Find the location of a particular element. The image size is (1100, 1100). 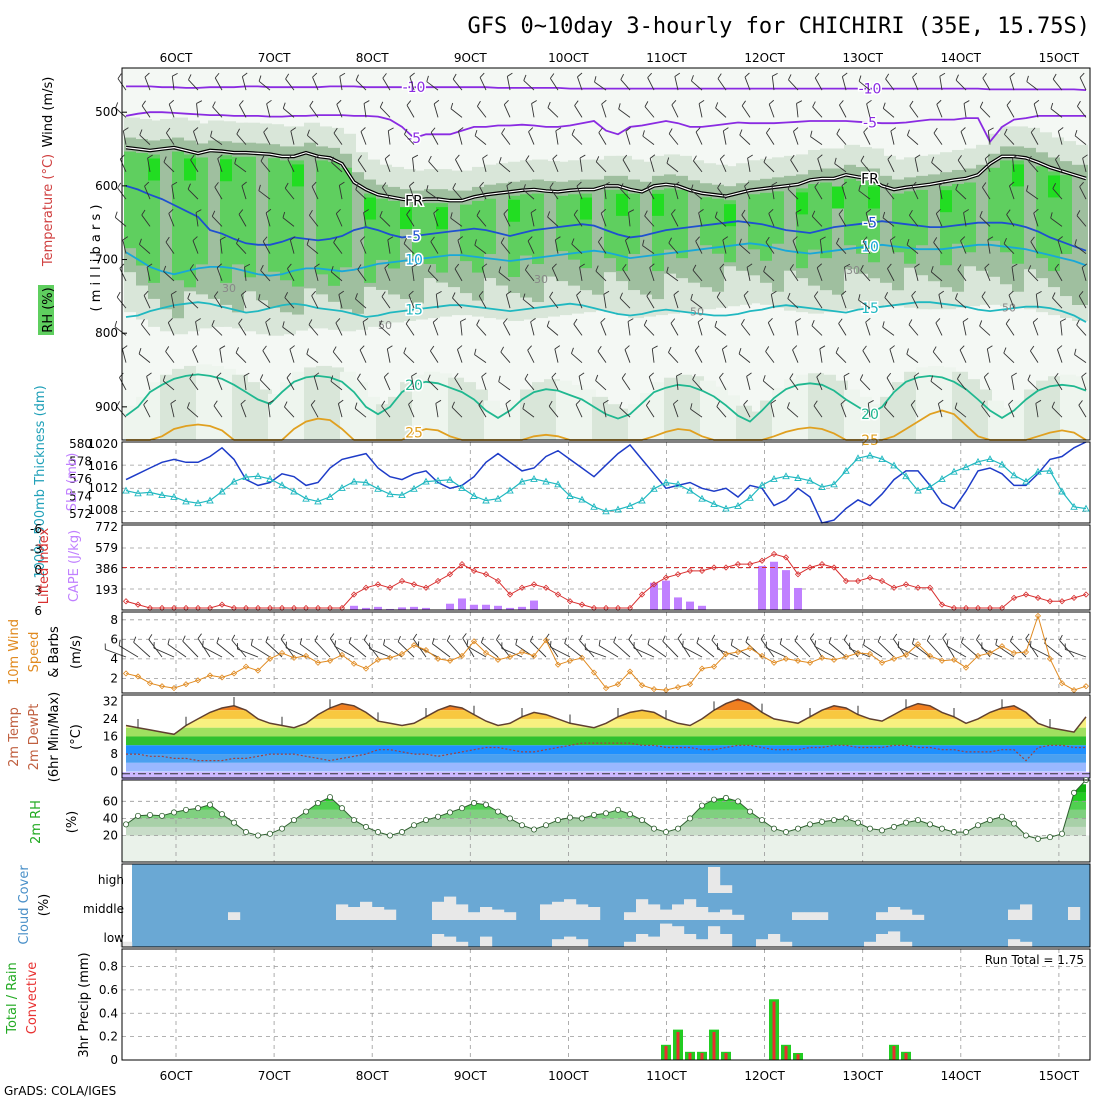

date-tick-label-bottom: 9OCT is located at coordinates (470, 1076).